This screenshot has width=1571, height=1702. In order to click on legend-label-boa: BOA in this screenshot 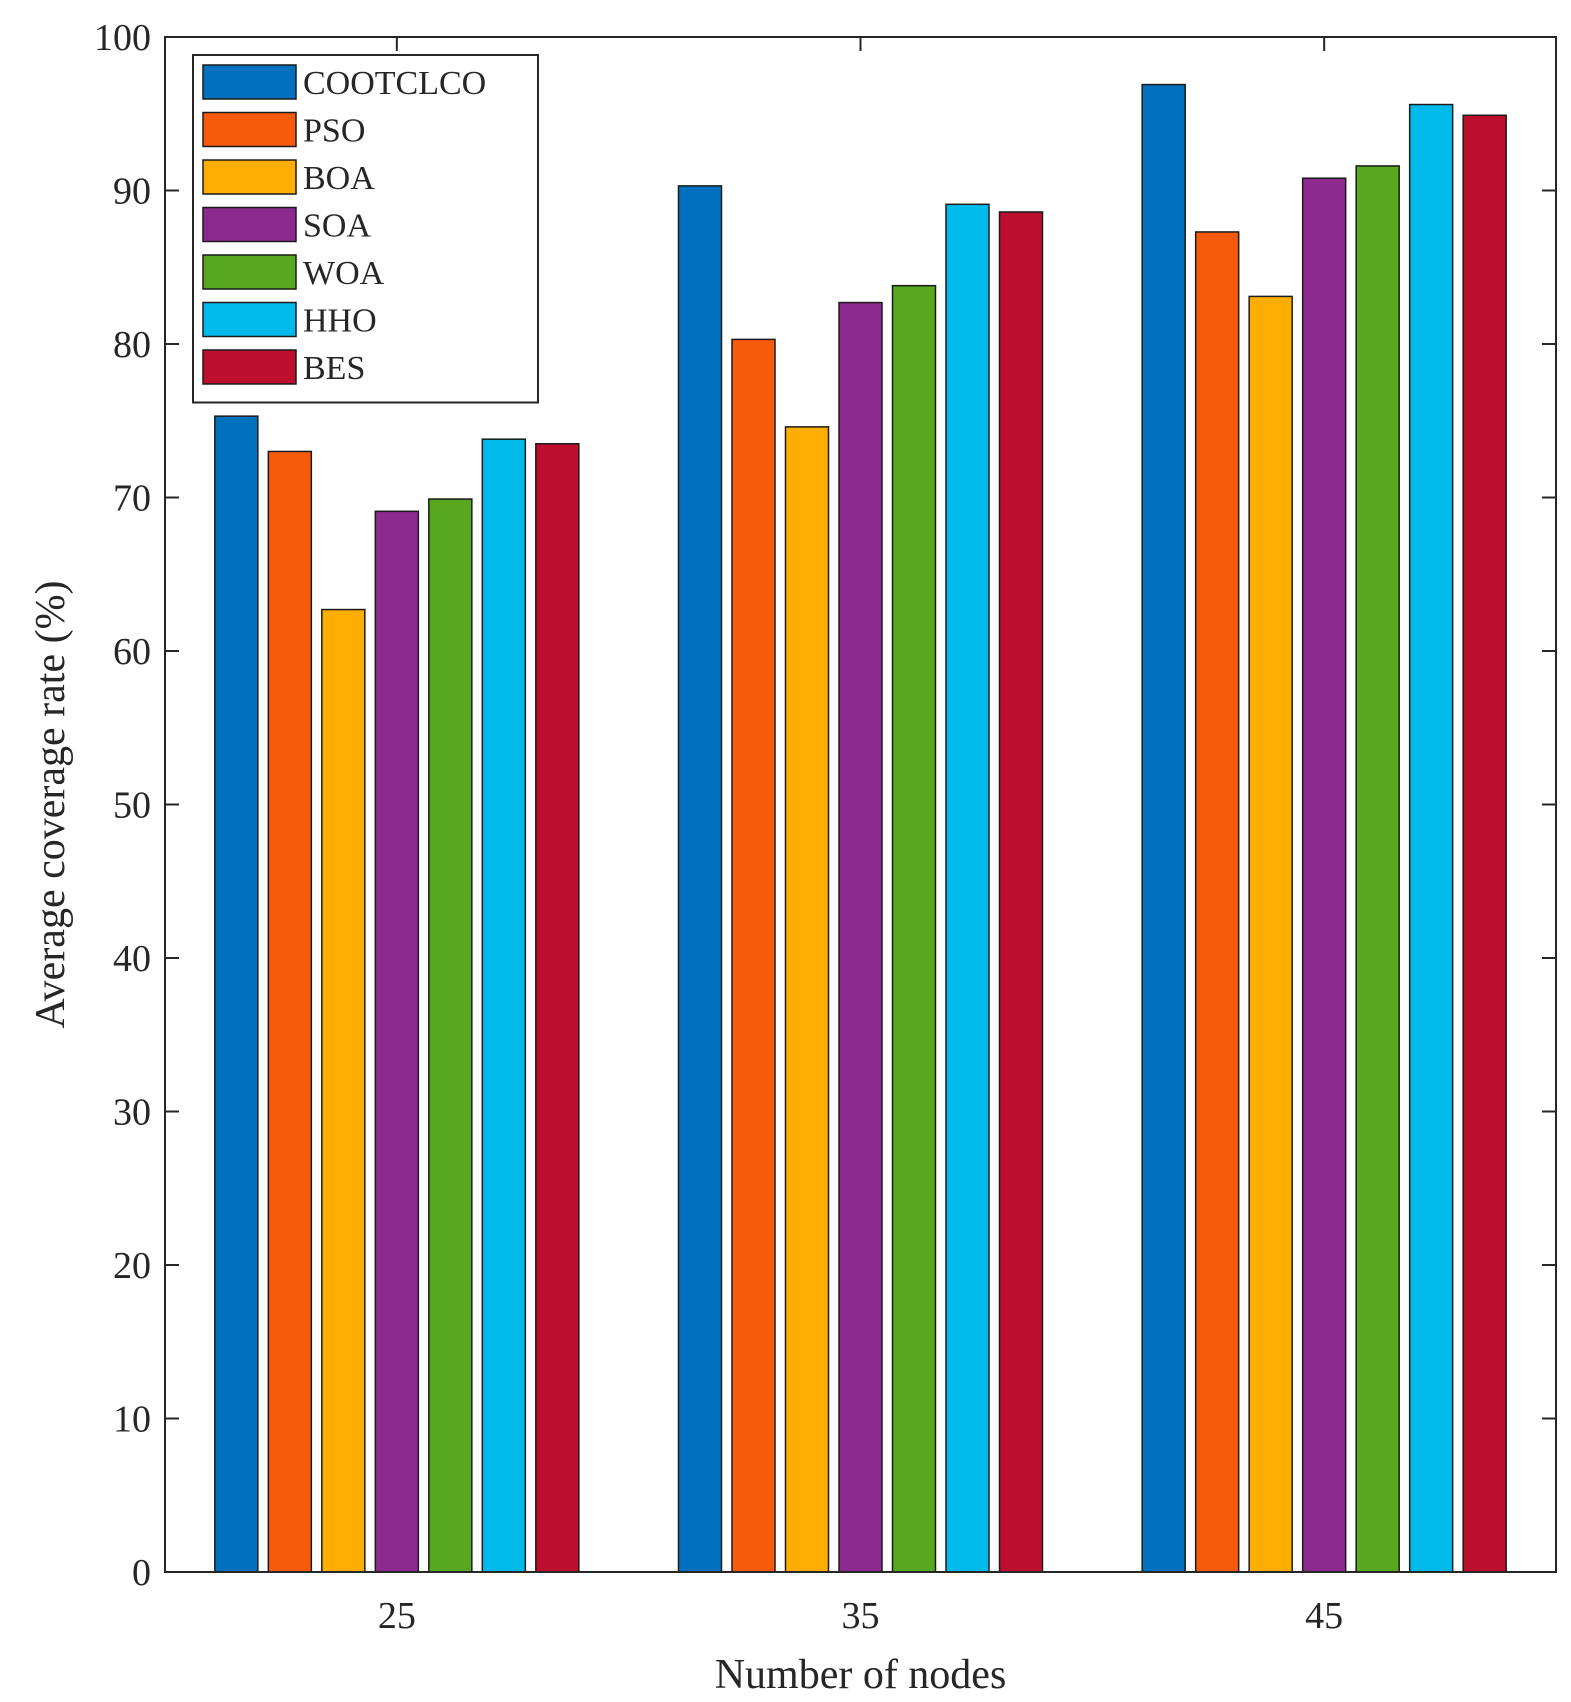, I will do `click(339, 178)`.